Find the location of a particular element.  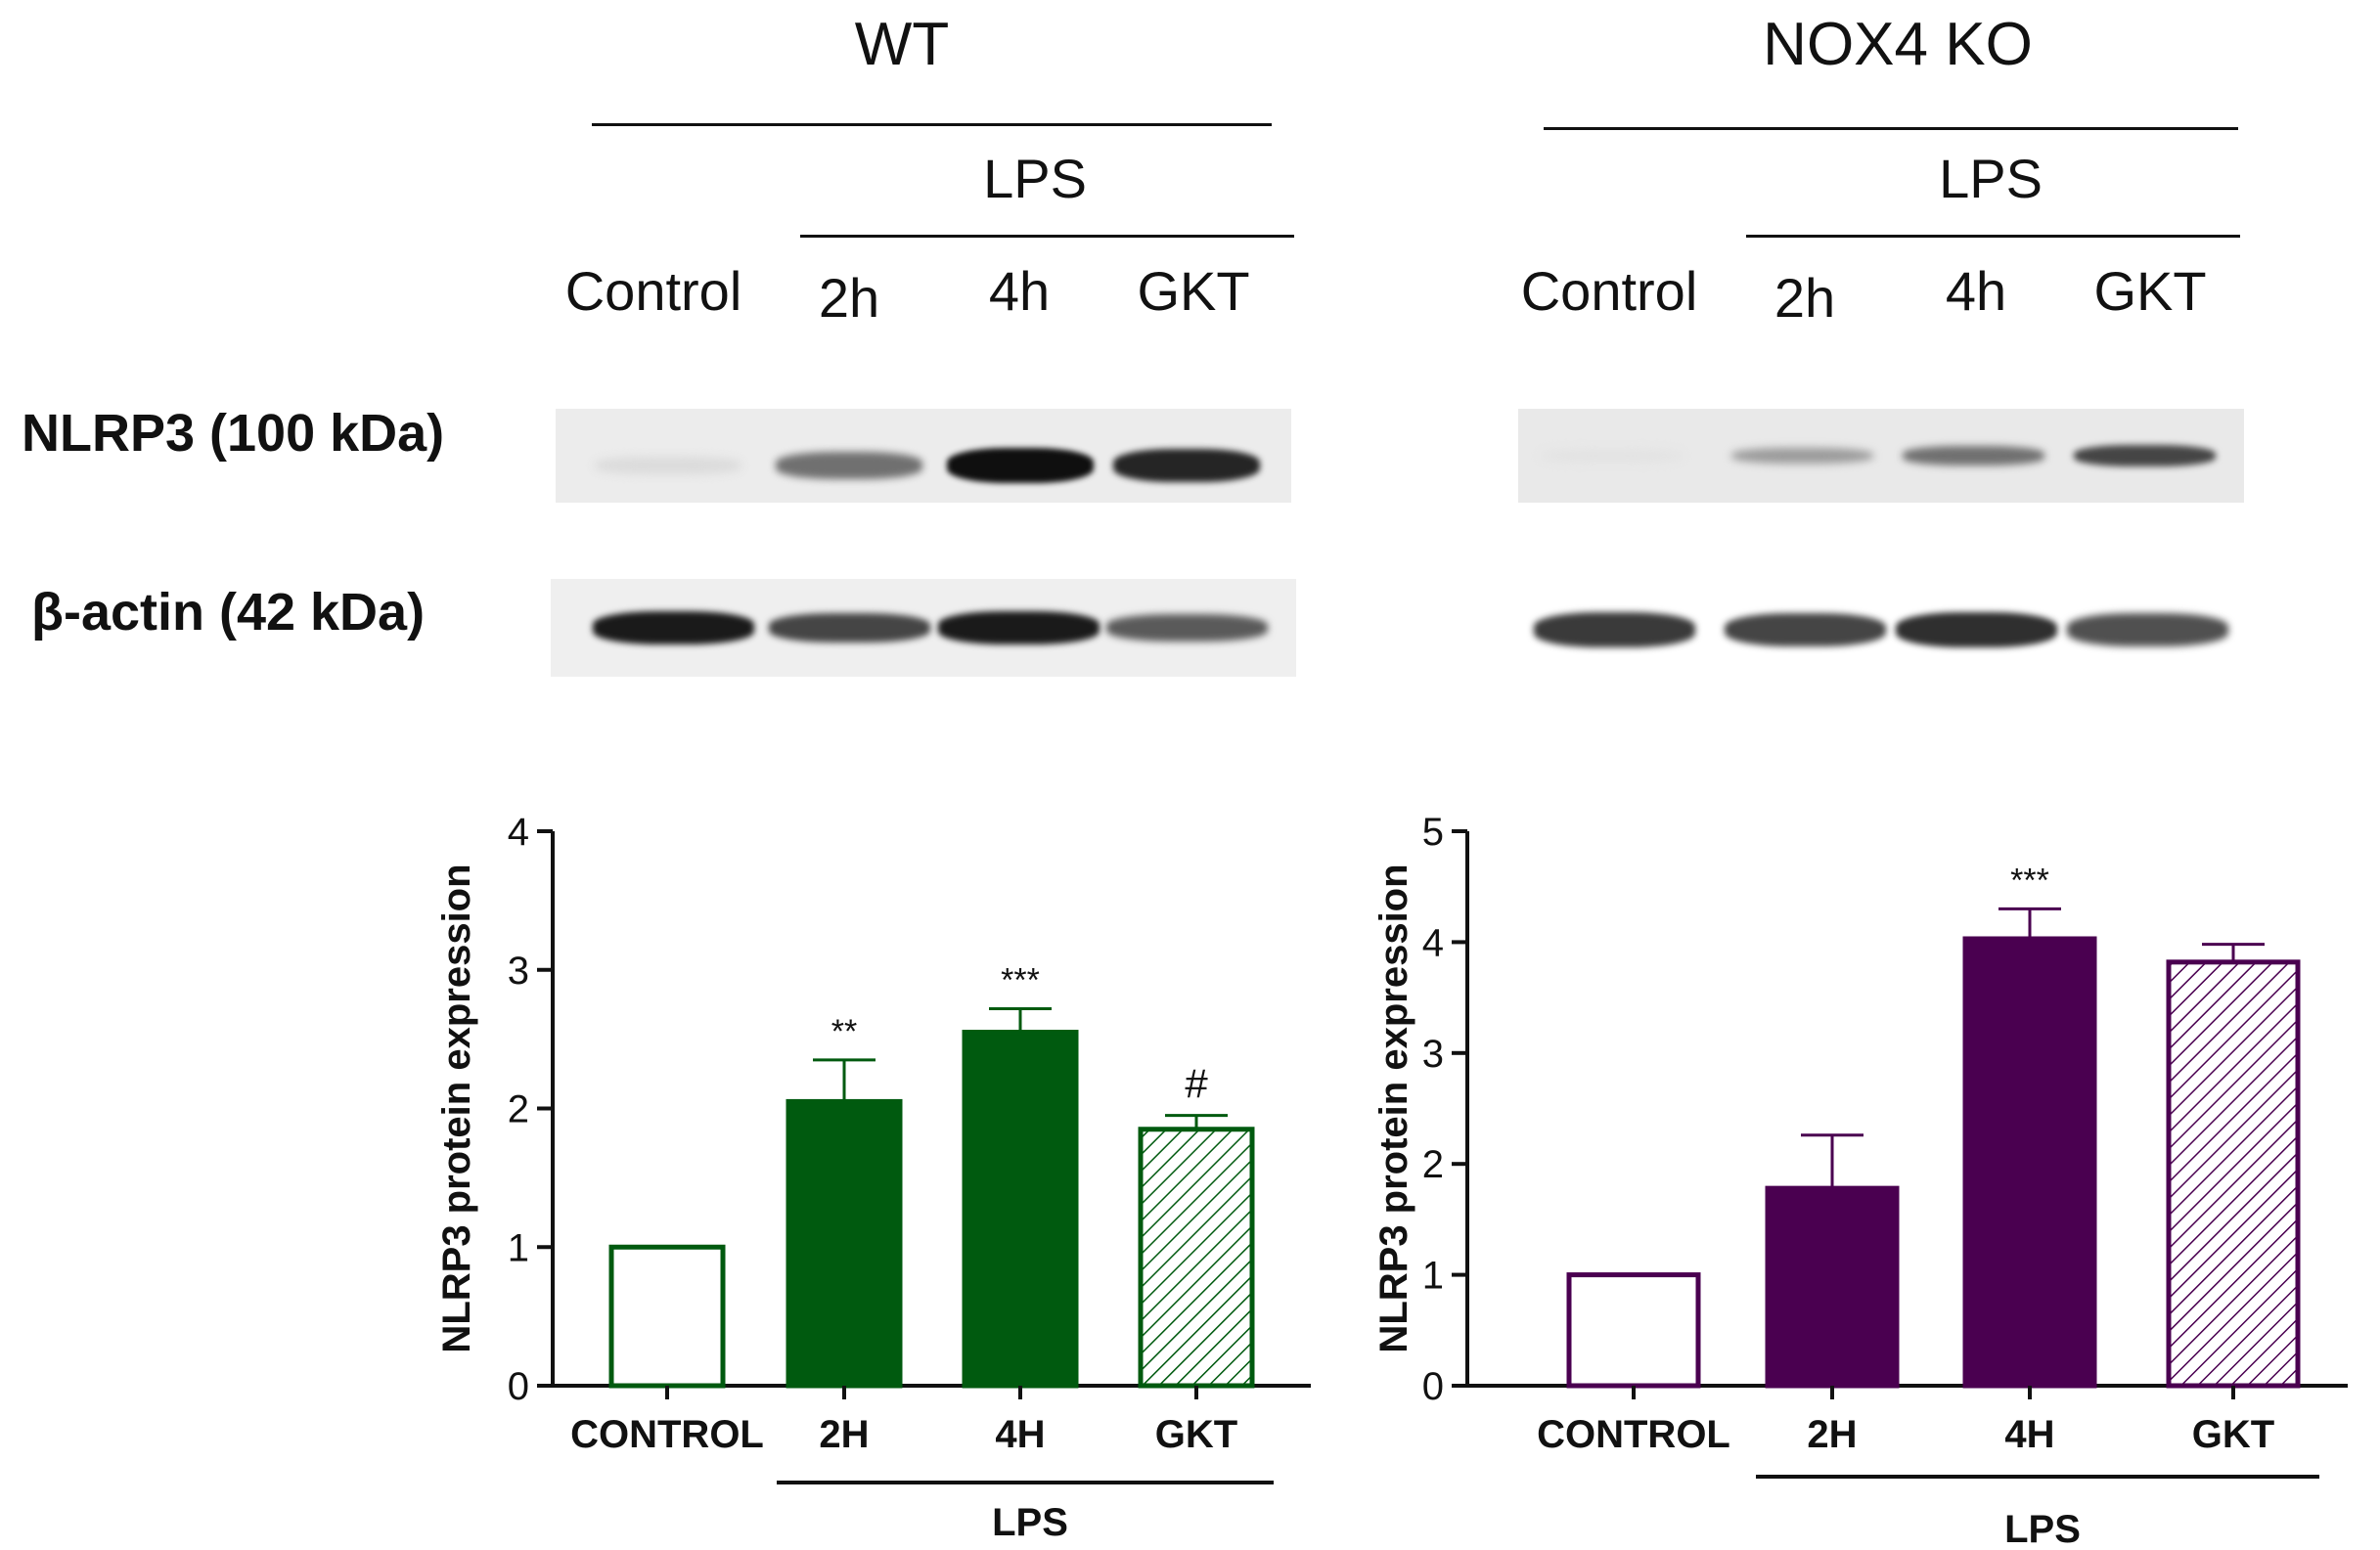

wt-y-tick-label: 1 is located at coordinates (518, 1247).